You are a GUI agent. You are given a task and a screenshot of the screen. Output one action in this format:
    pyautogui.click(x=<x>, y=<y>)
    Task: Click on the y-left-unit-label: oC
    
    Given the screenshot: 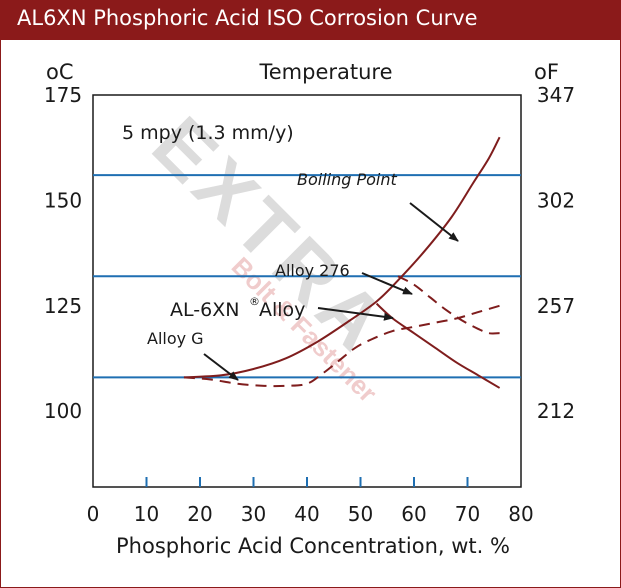 What is the action you would take?
    pyautogui.click(x=60, y=72)
    